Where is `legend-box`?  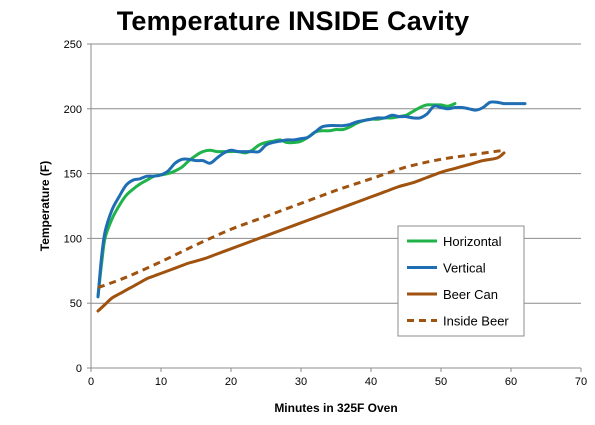 legend-box is located at coordinates (461, 281).